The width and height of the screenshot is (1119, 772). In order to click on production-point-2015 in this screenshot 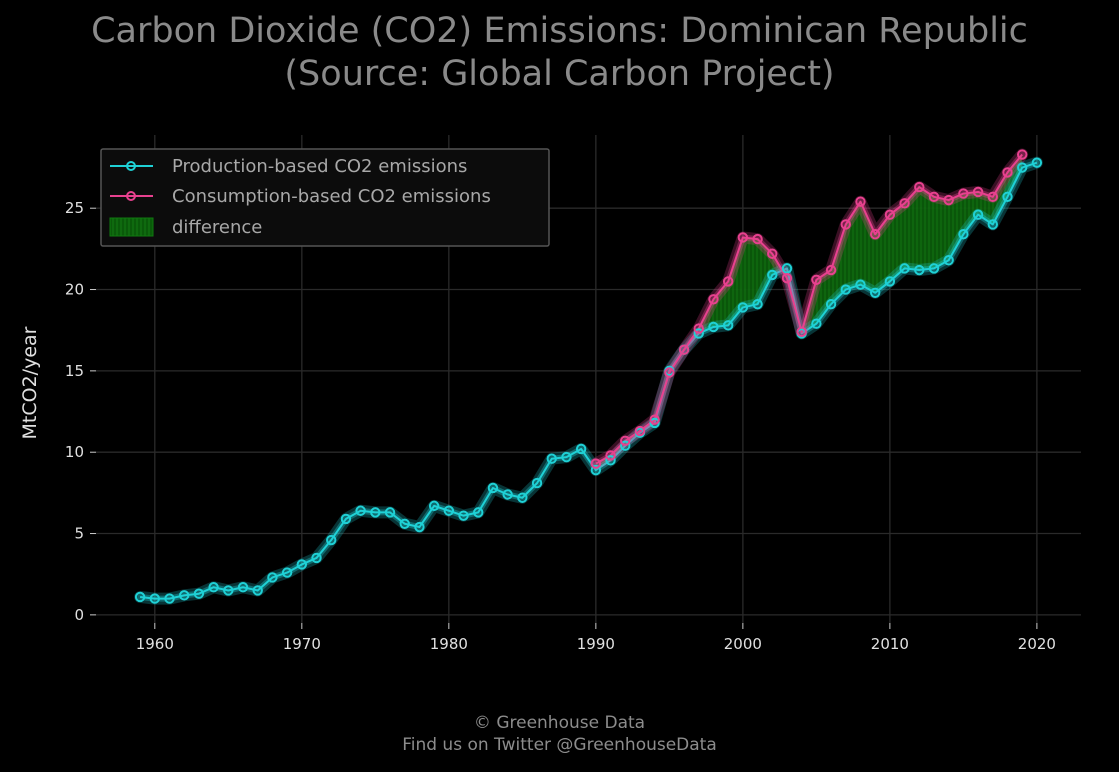, I will do `click(963, 234)`.